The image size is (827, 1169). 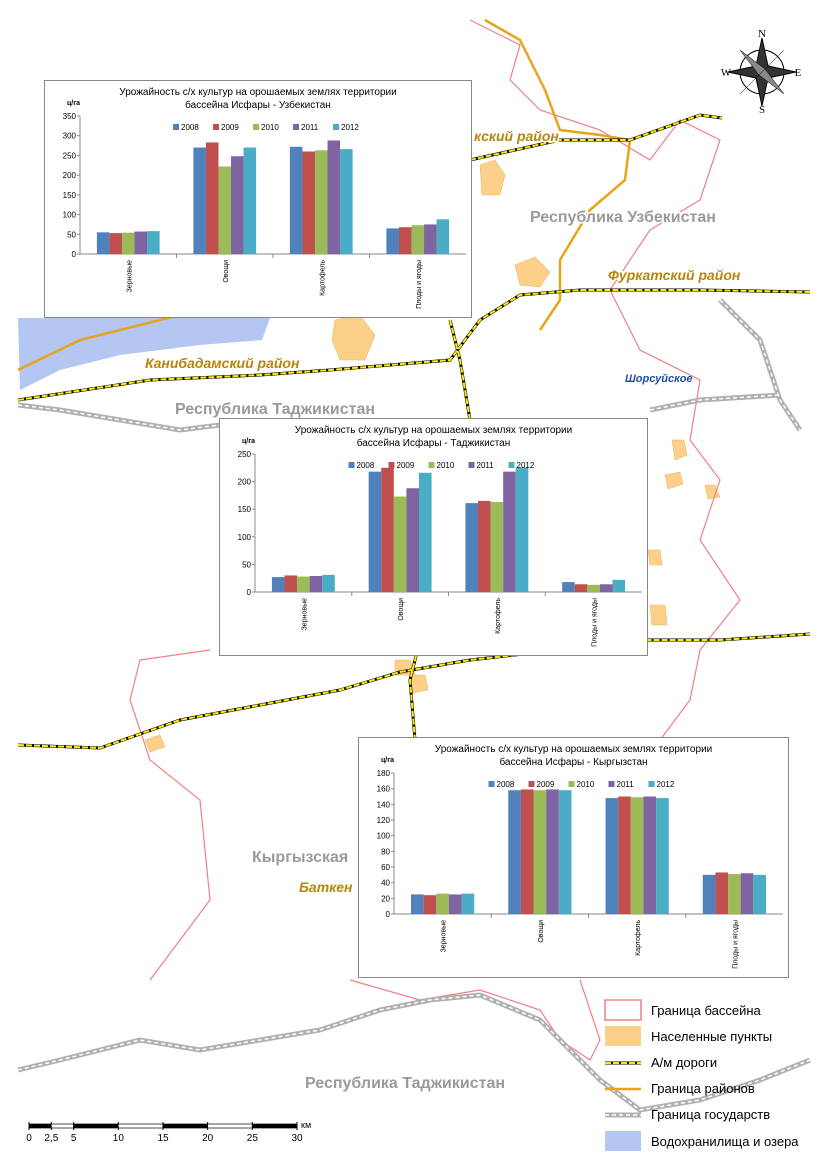 What do you see at coordinates (725, 1141) in the screenshot?
I see `legend-label: Водохранилища и озера` at bounding box center [725, 1141].